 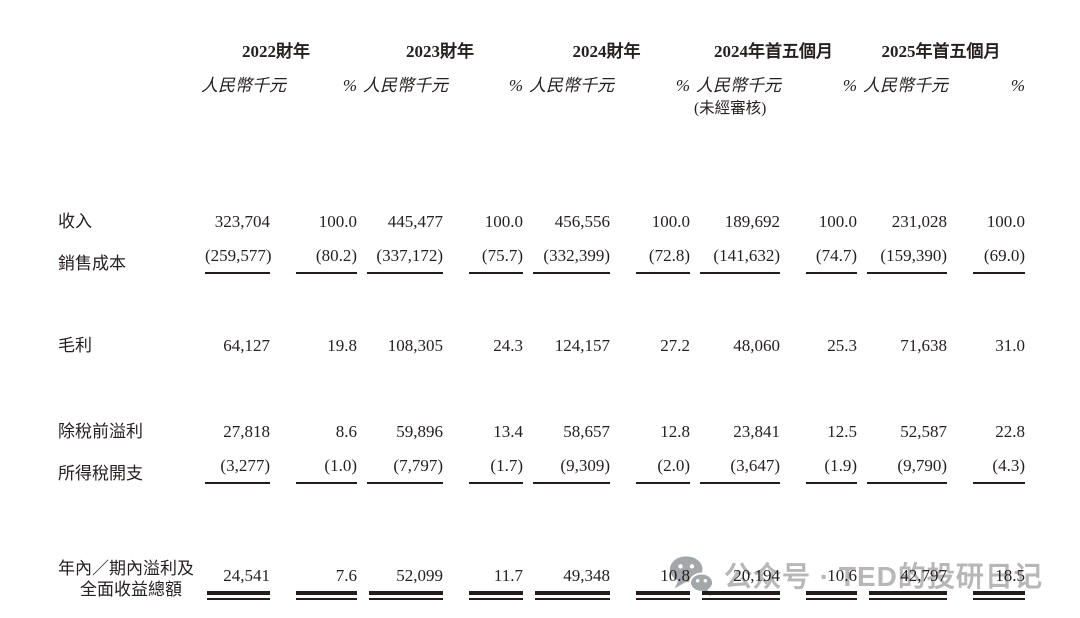 What do you see at coordinates (902, 561) in the screenshot?
I see `amount-cell: 42,797` at bounding box center [902, 561].